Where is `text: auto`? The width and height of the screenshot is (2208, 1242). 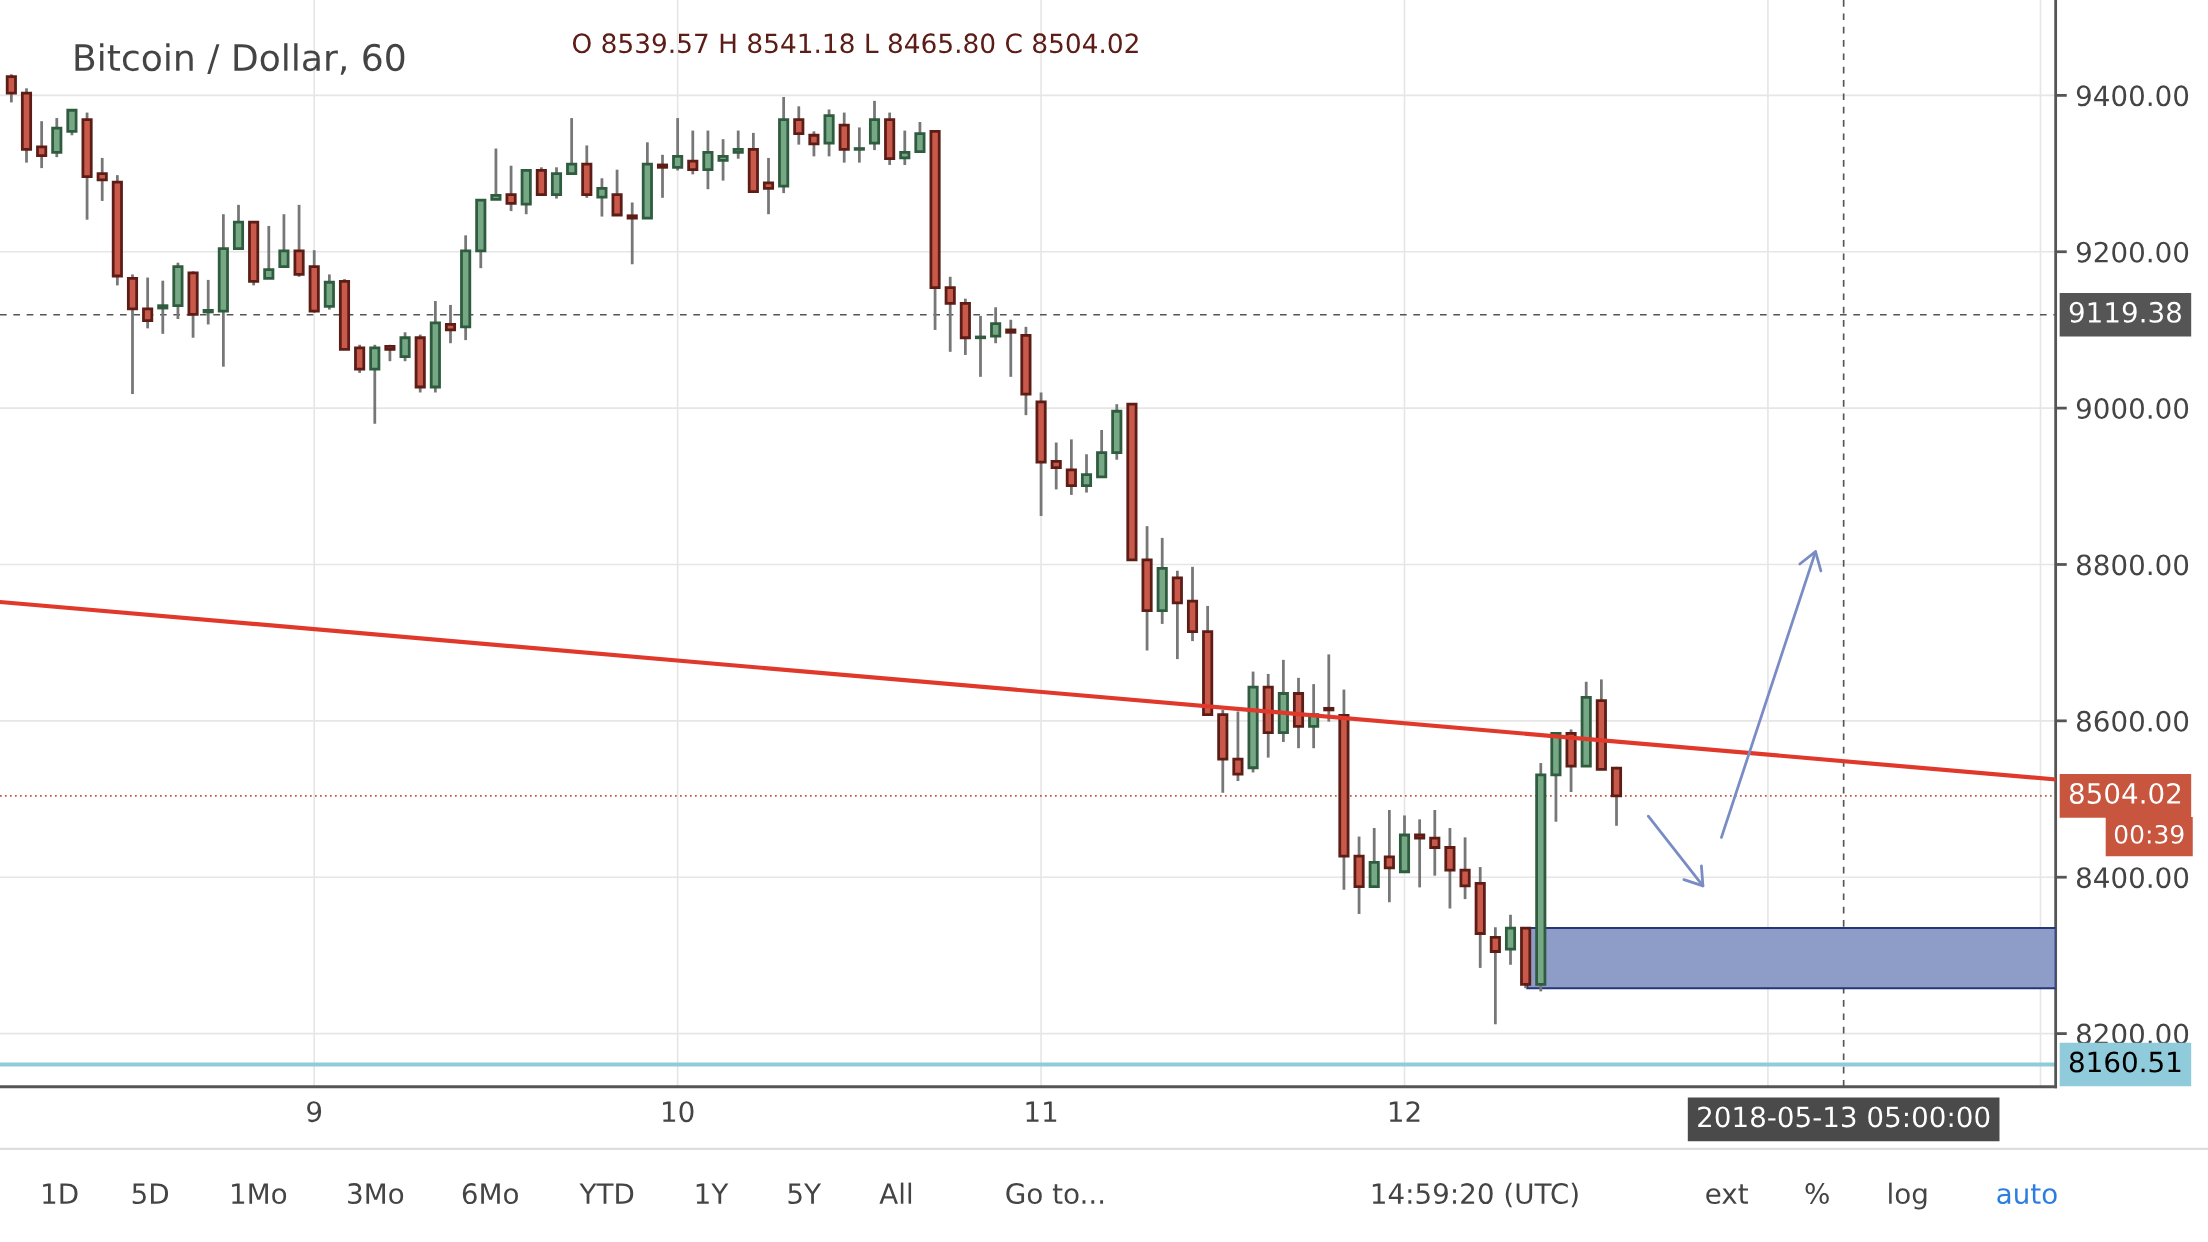
text: auto is located at coordinates (2027, 1194).